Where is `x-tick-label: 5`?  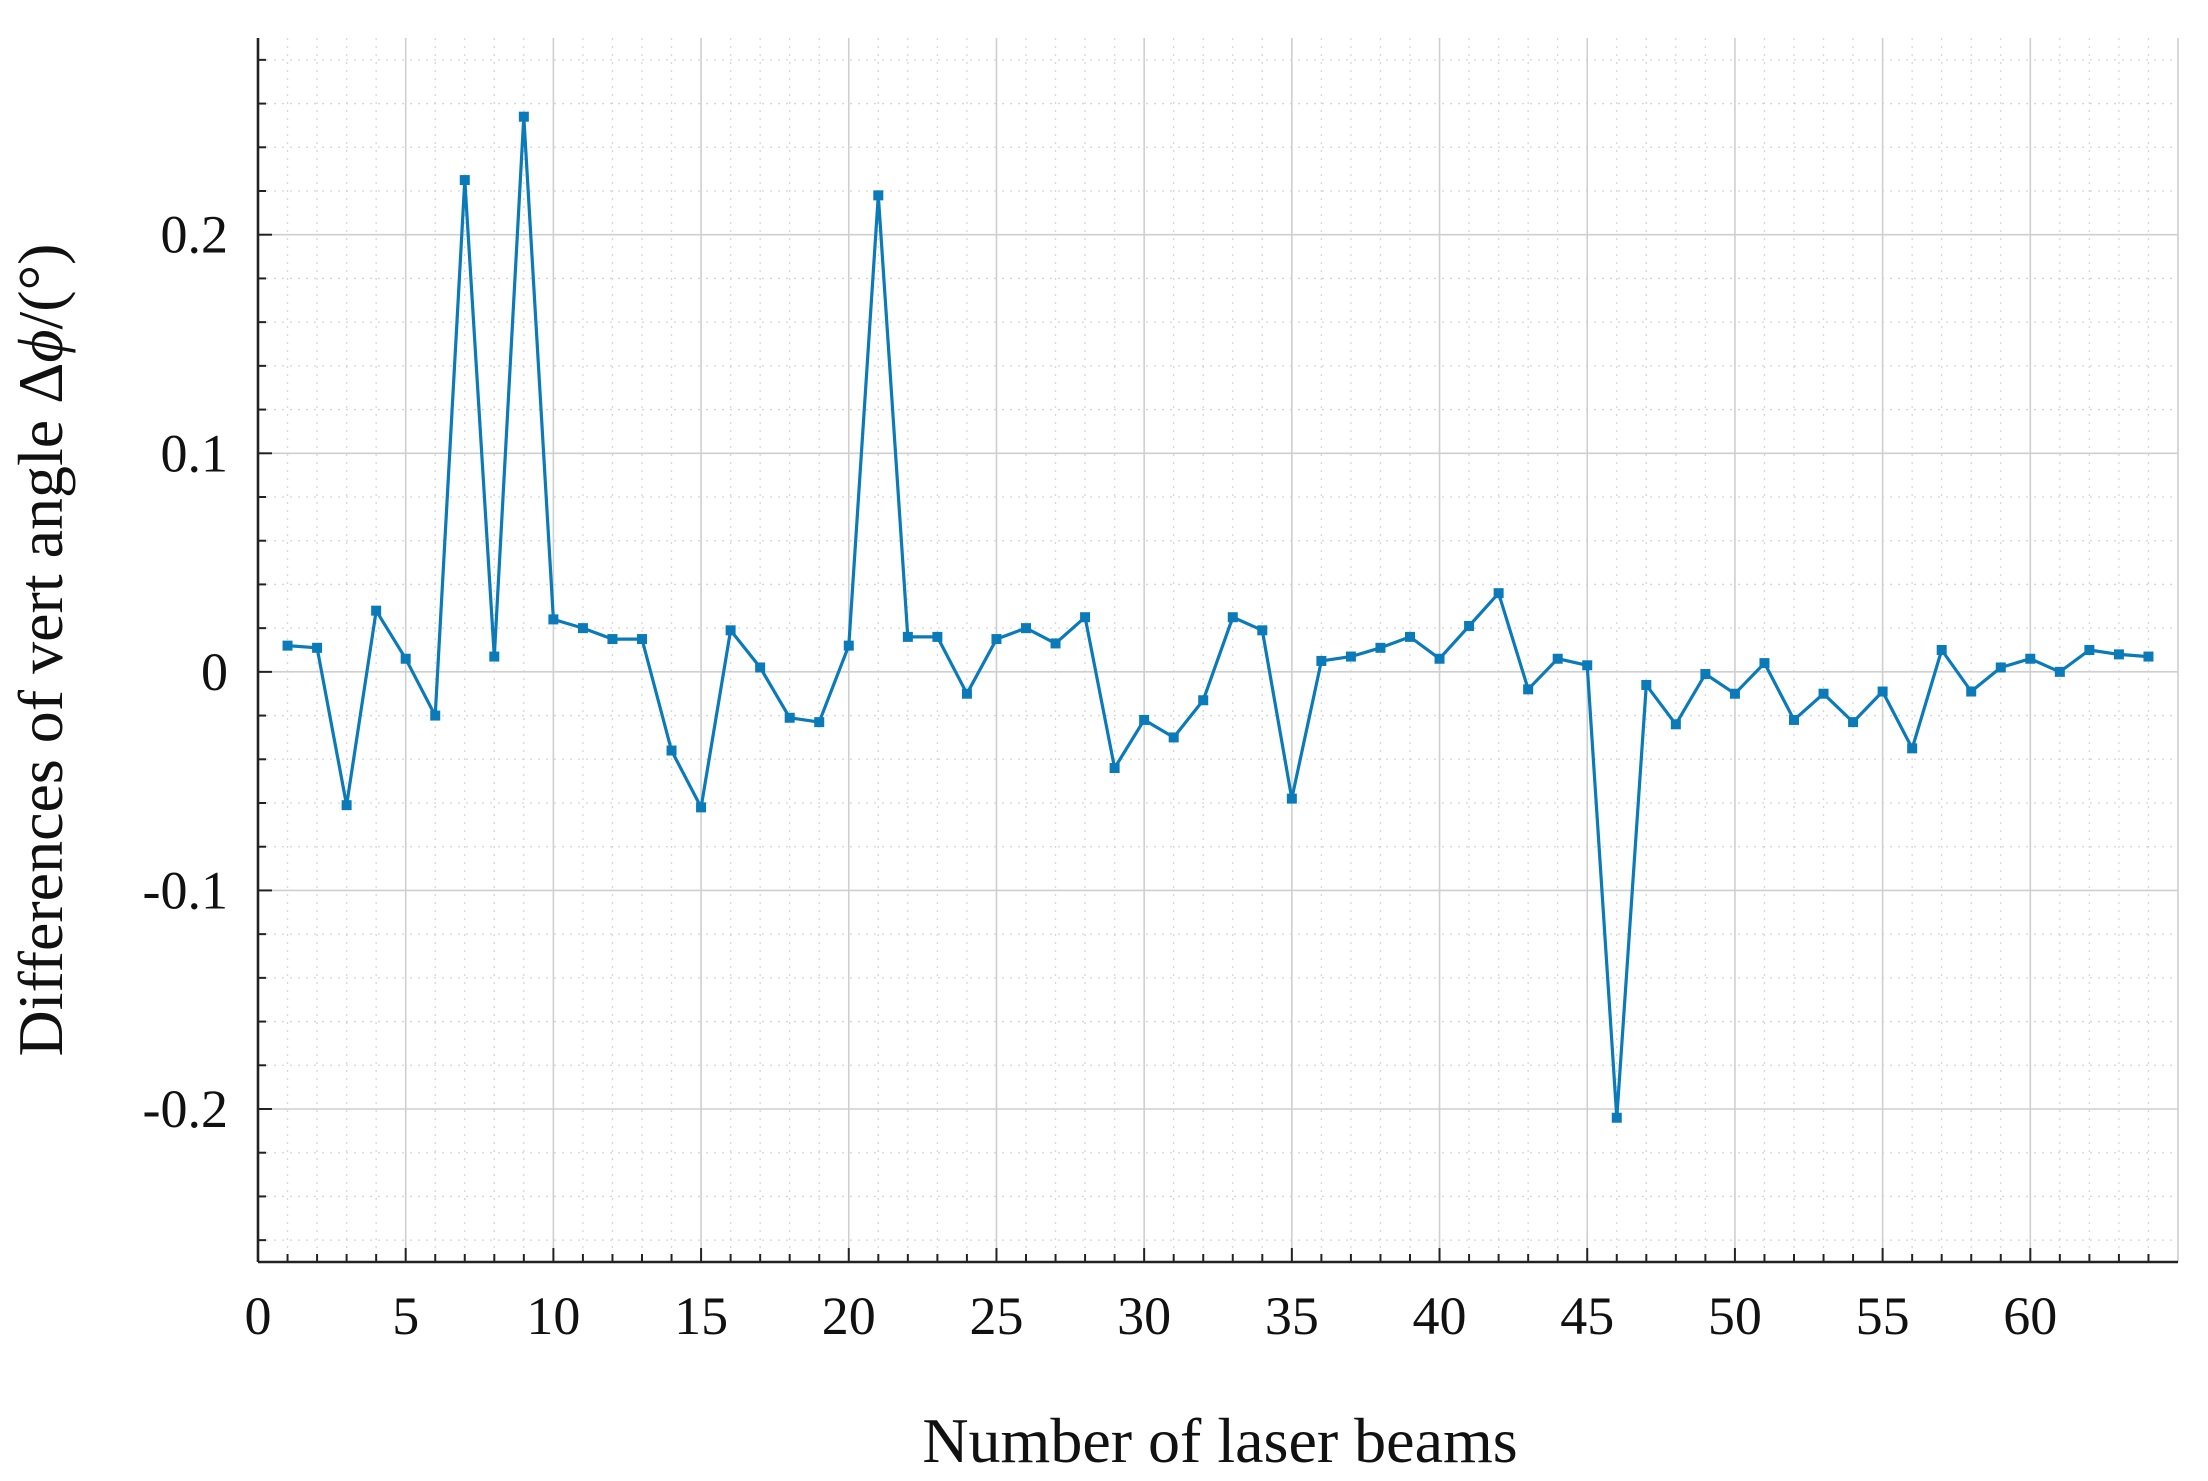
x-tick-label: 5 is located at coordinates (405, 1316).